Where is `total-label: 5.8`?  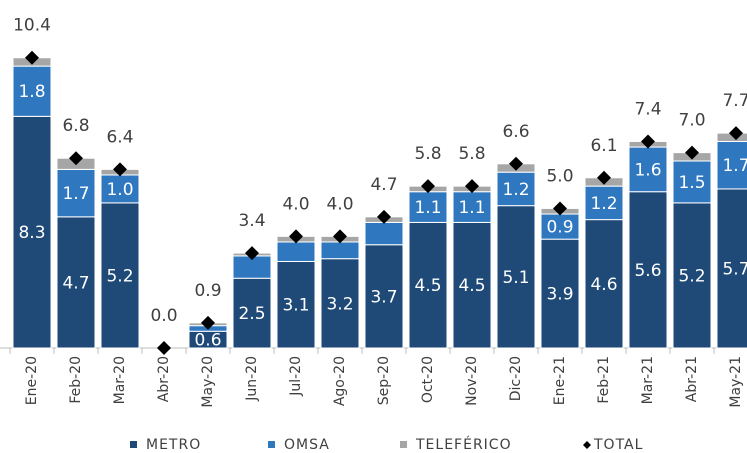 total-label: 5.8 is located at coordinates (427, 154).